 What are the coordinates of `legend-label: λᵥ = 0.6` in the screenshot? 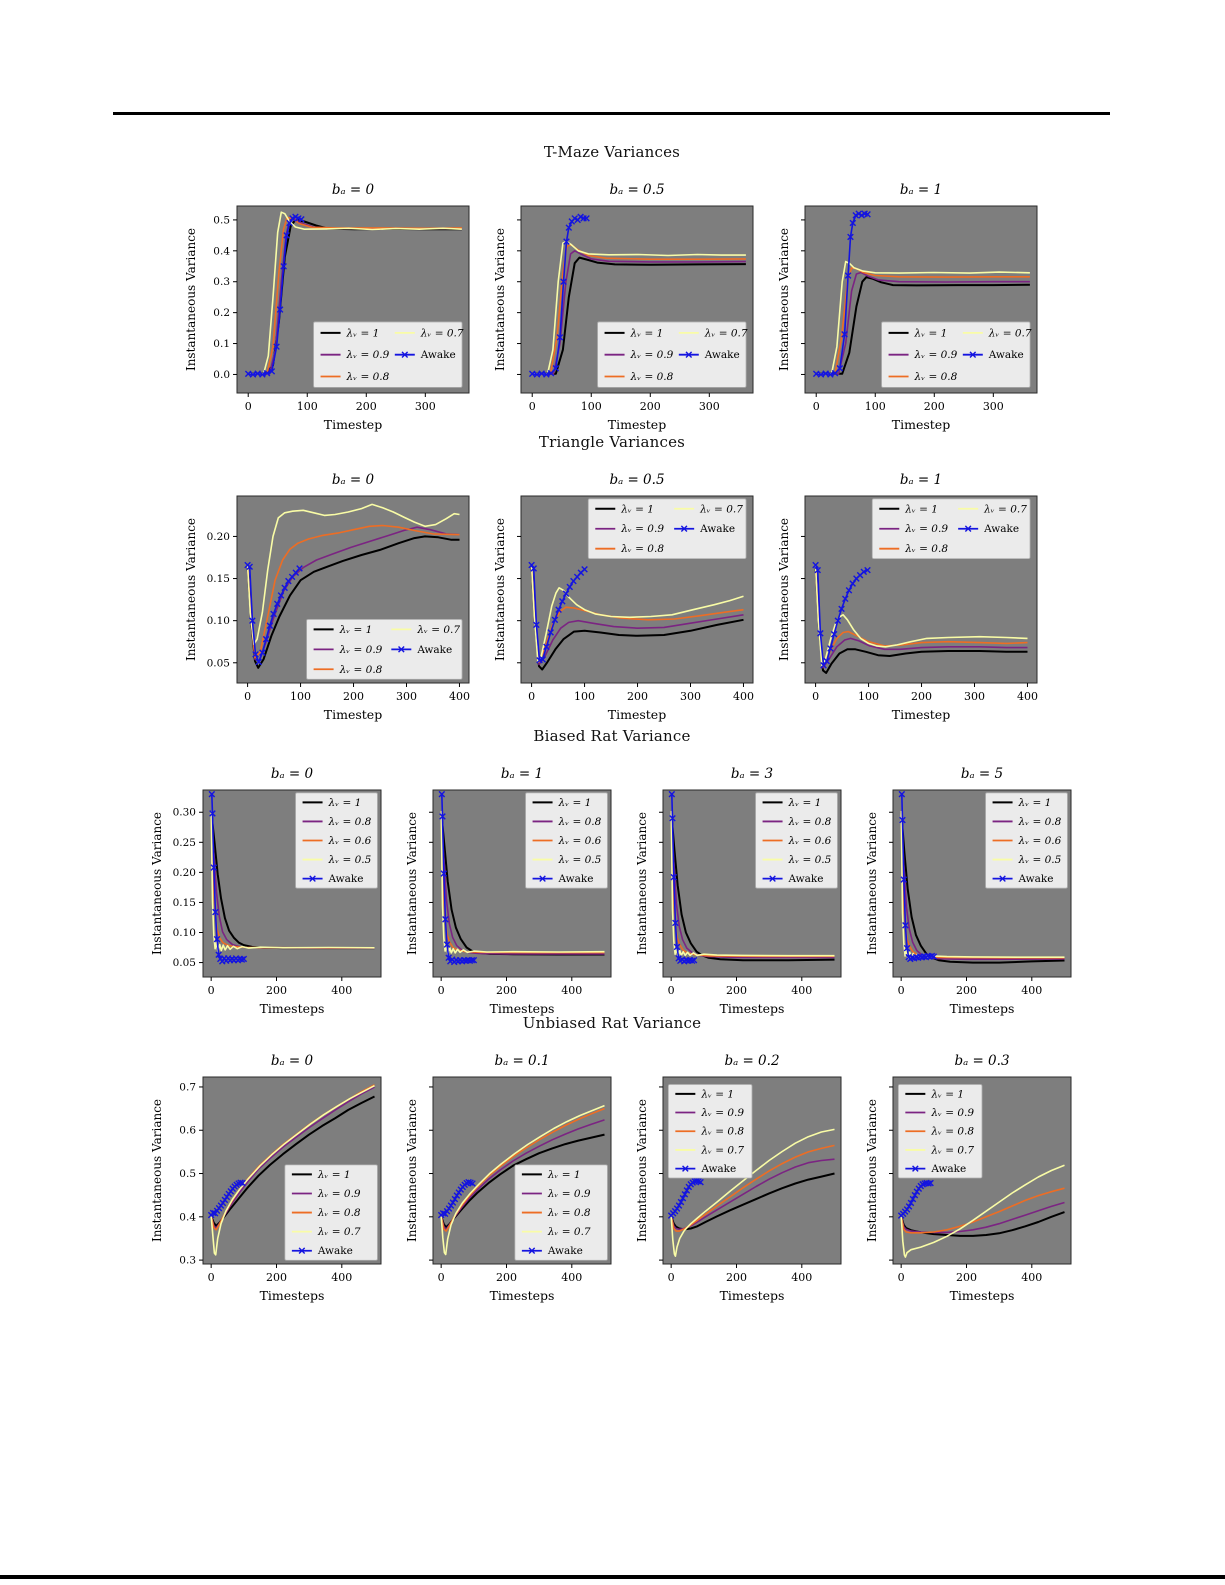 It's located at (350, 841).